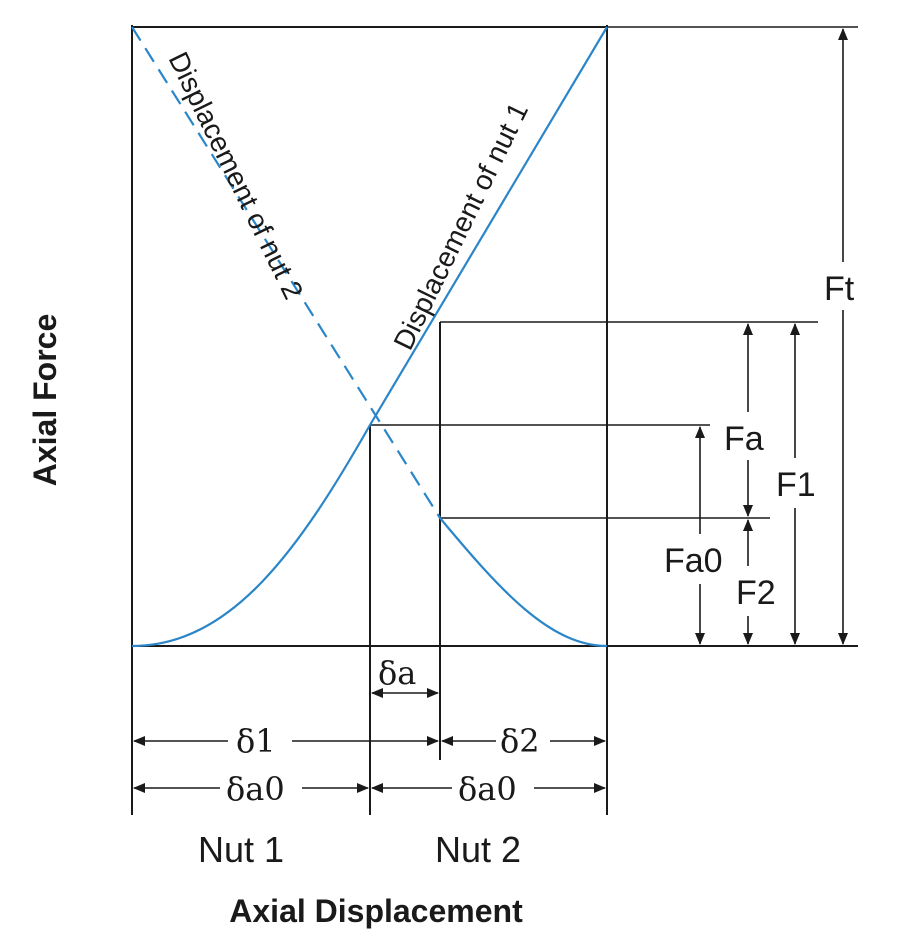 The image size is (906, 938). What do you see at coordinates (255, 789) in the screenshot?
I see `delta-a0-left-label: δa0` at bounding box center [255, 789].